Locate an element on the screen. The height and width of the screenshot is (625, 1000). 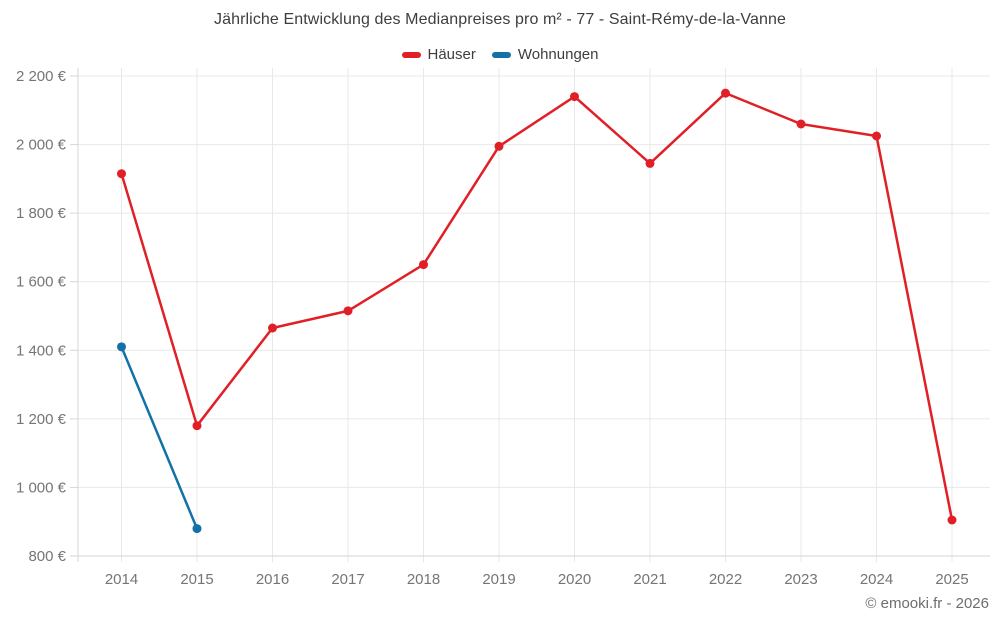
h-user-point-2014 is located at coordinates (121, 174).